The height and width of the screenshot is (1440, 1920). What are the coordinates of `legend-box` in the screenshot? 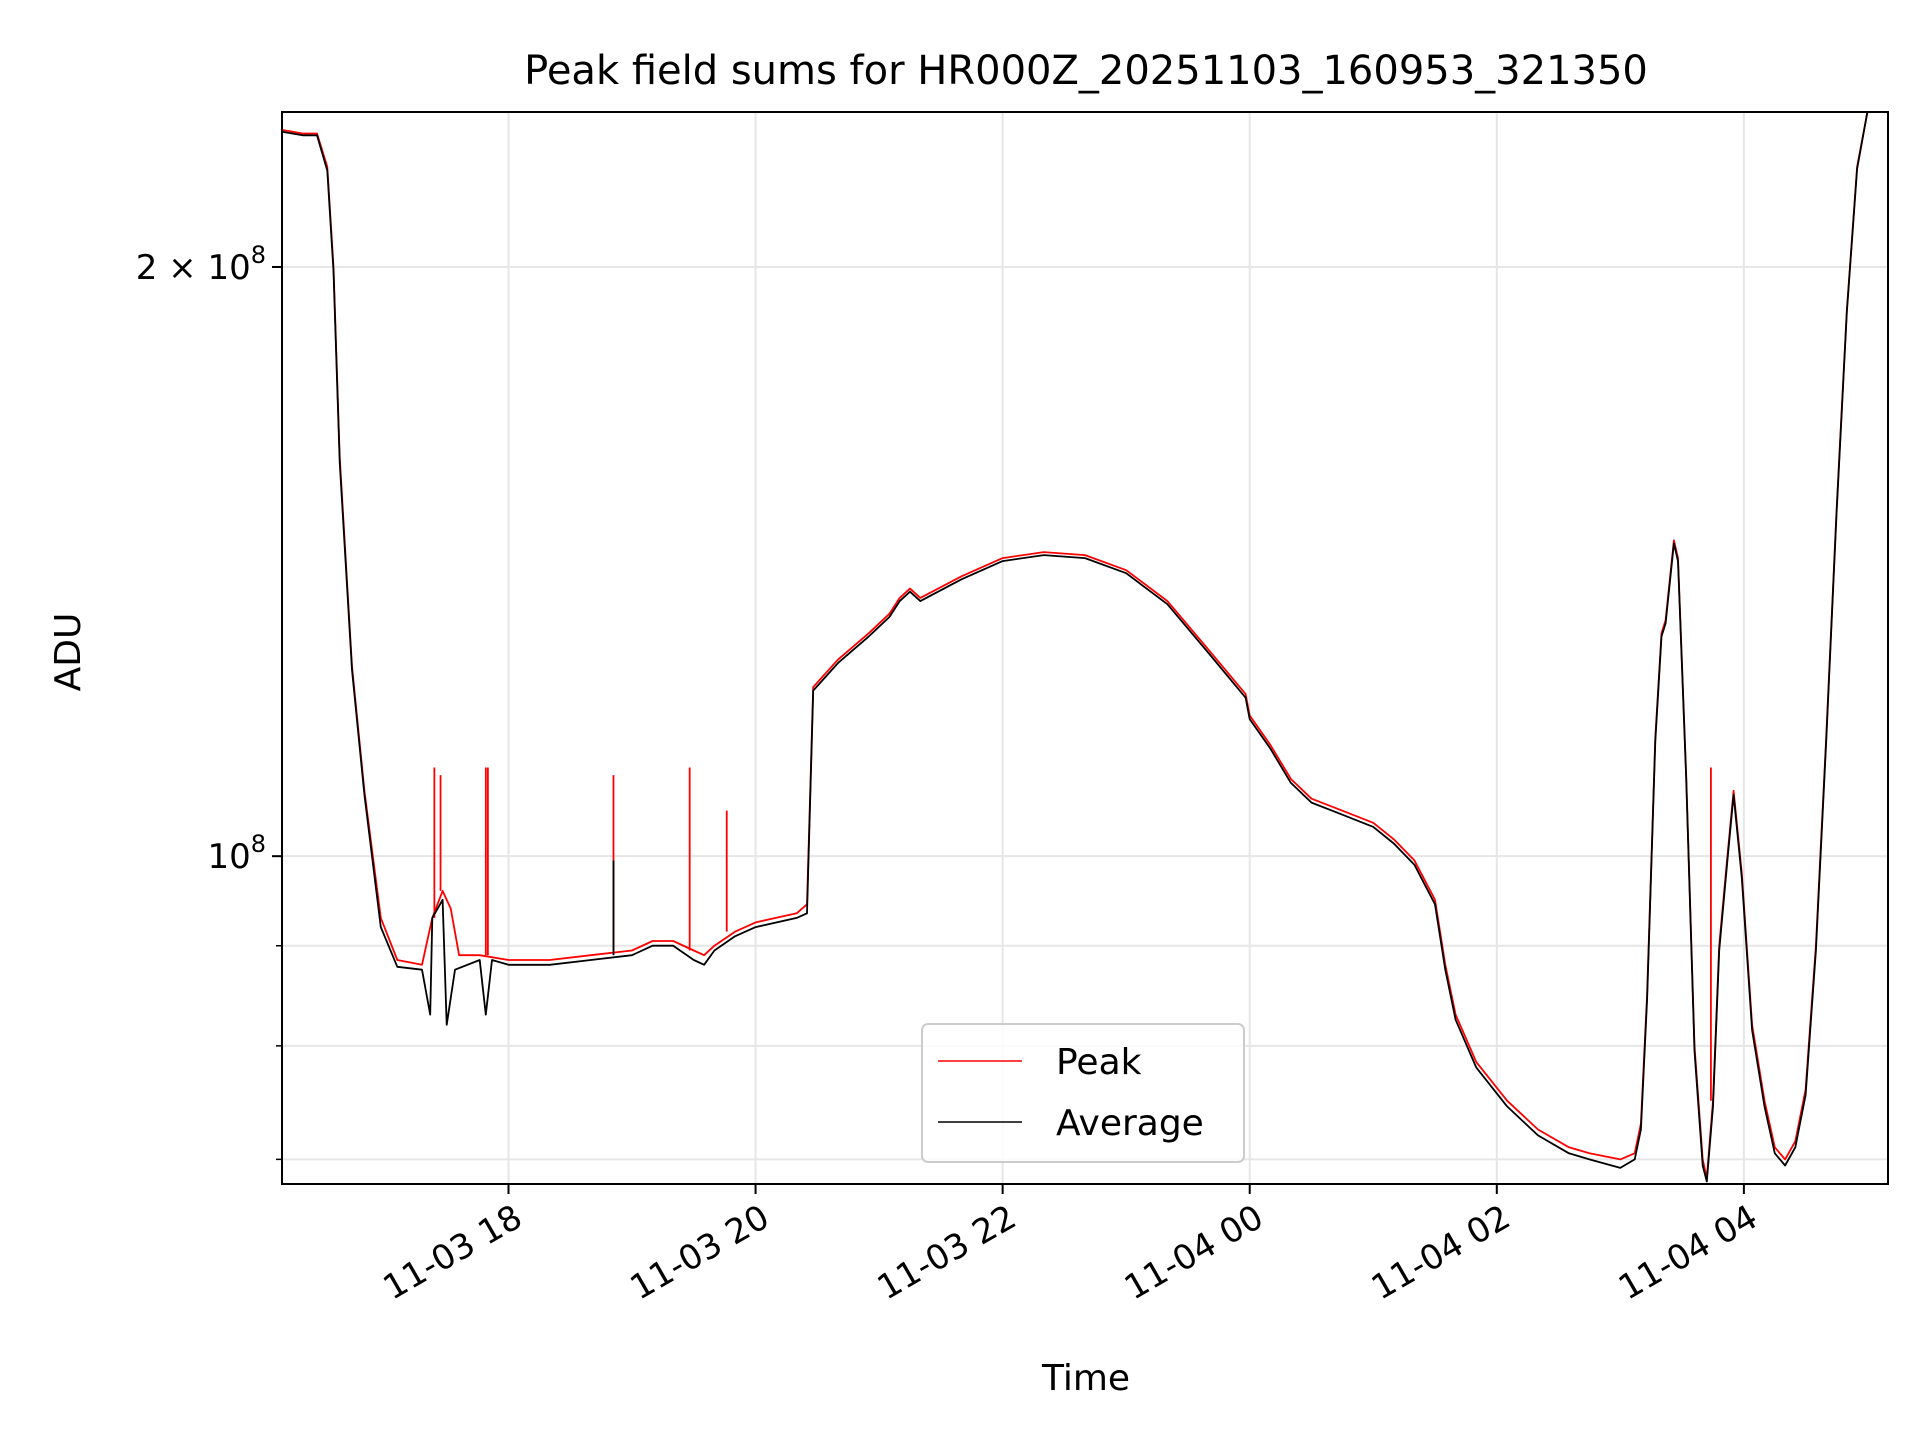 It's located at (1083, 1093).